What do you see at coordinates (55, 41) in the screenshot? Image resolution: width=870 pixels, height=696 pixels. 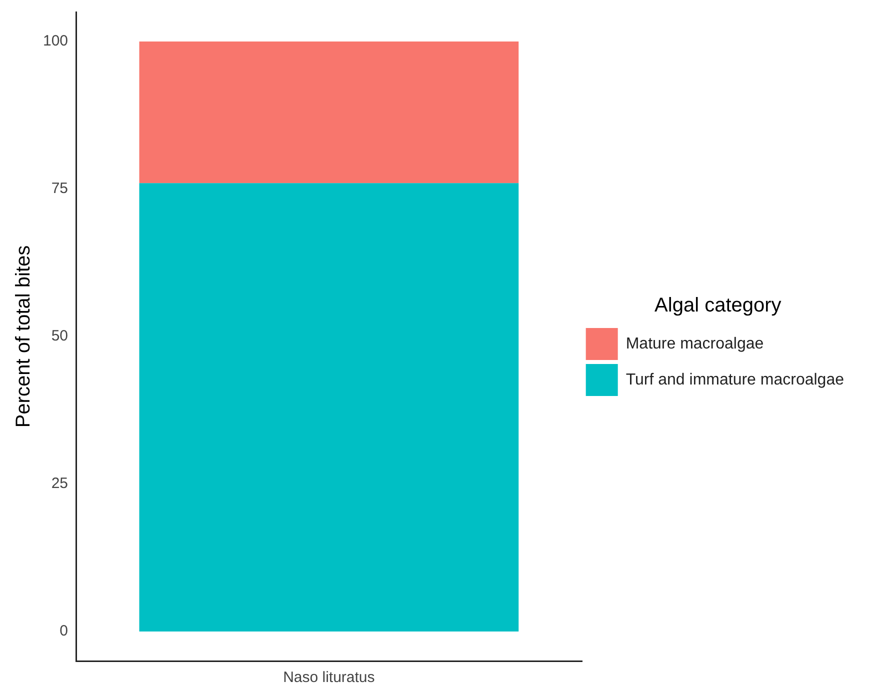 I see `y-tick-label: 100` at bounding box center [55, 41].